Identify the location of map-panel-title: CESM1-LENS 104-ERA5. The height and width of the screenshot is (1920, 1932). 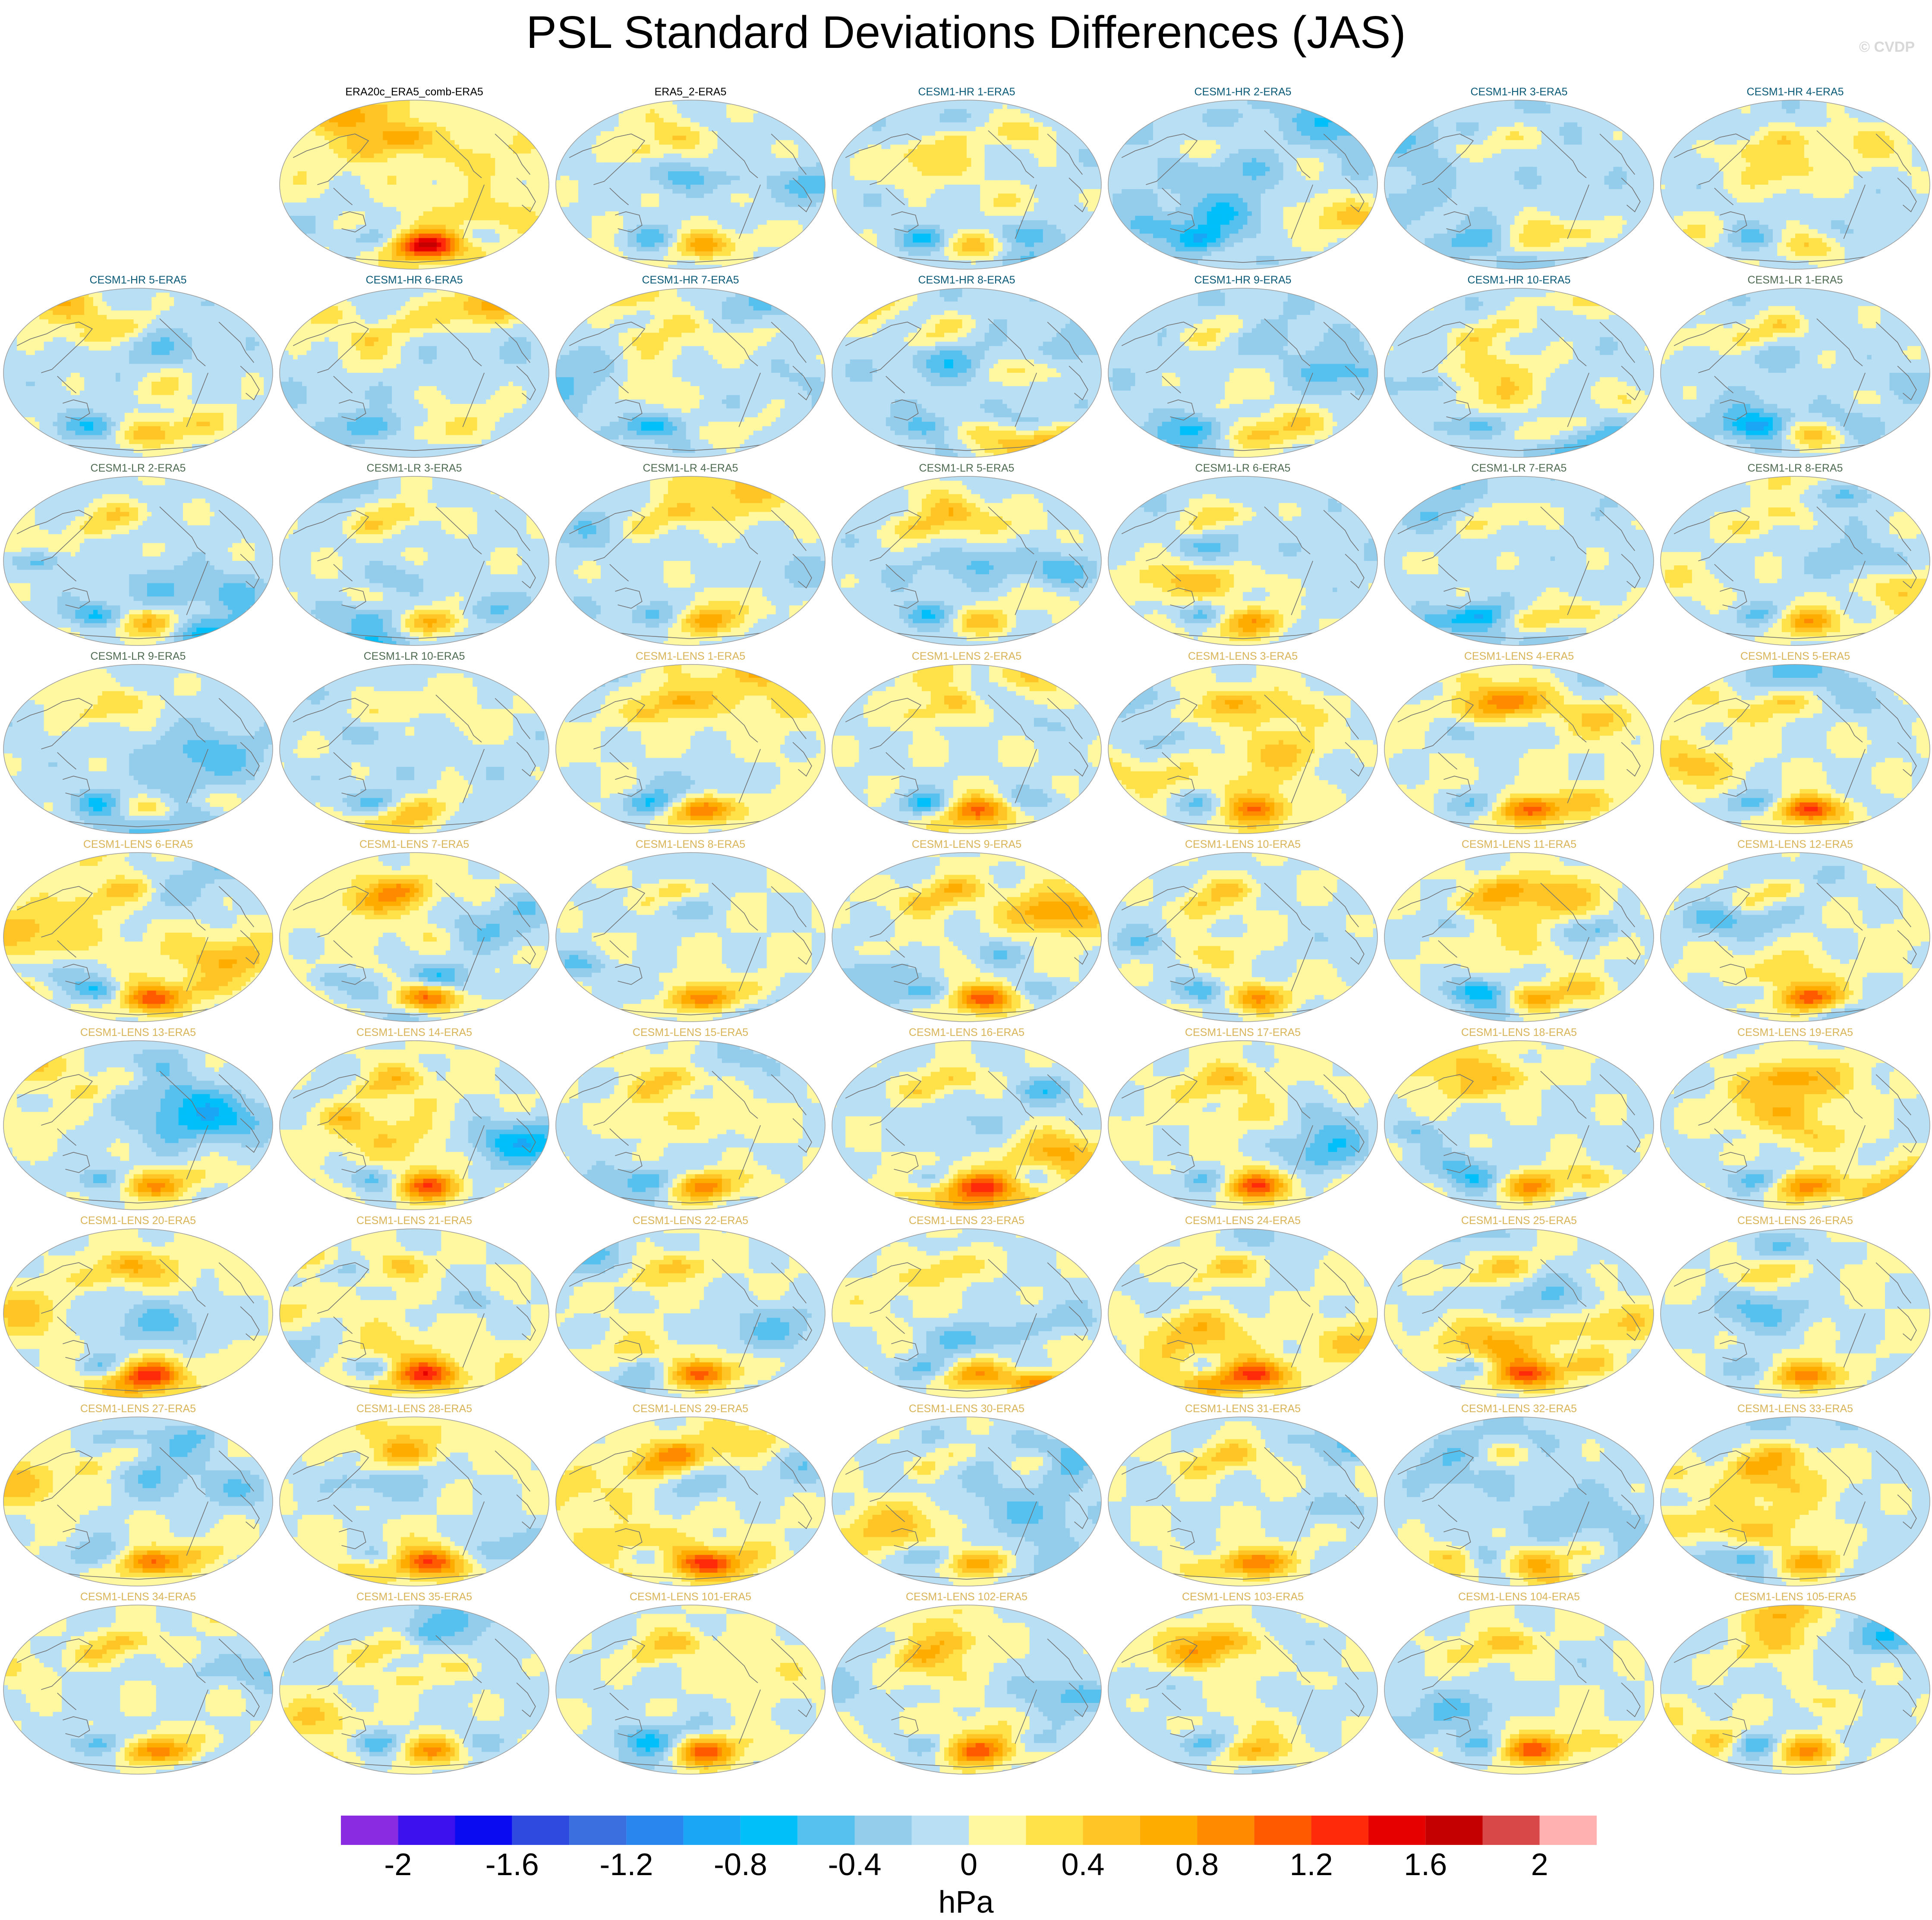
(1519, 1597).